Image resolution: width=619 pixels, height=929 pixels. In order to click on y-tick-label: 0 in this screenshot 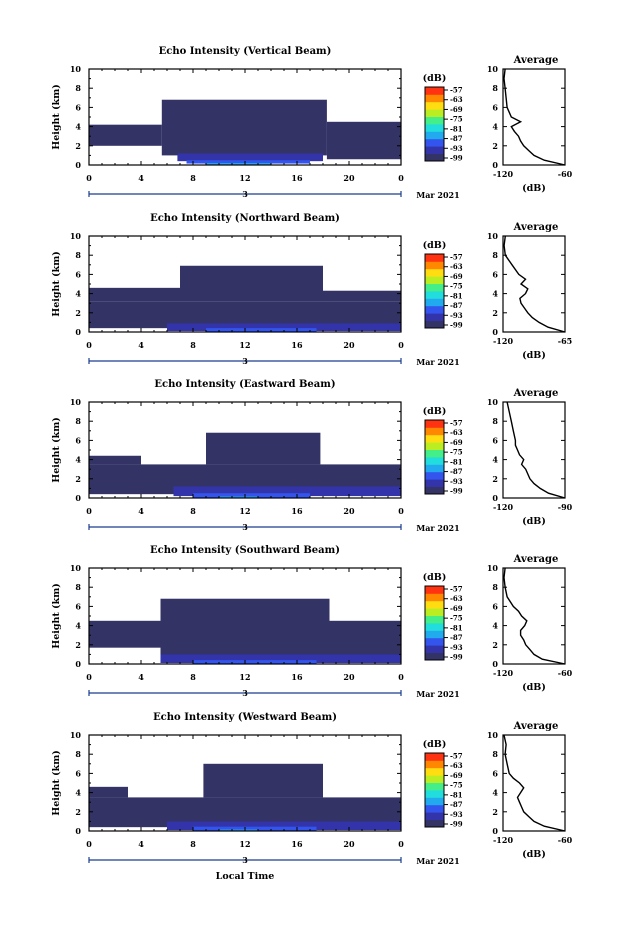, I will do `click(78, 498)`.